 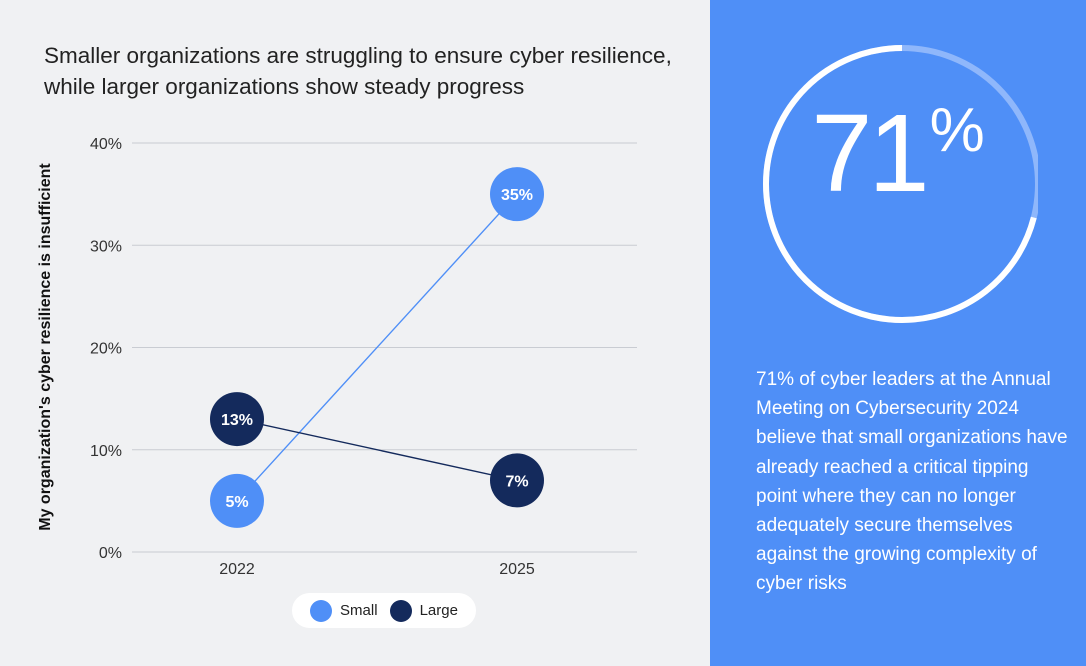 I want to click on series-line-large, so click(x=377, y=450).